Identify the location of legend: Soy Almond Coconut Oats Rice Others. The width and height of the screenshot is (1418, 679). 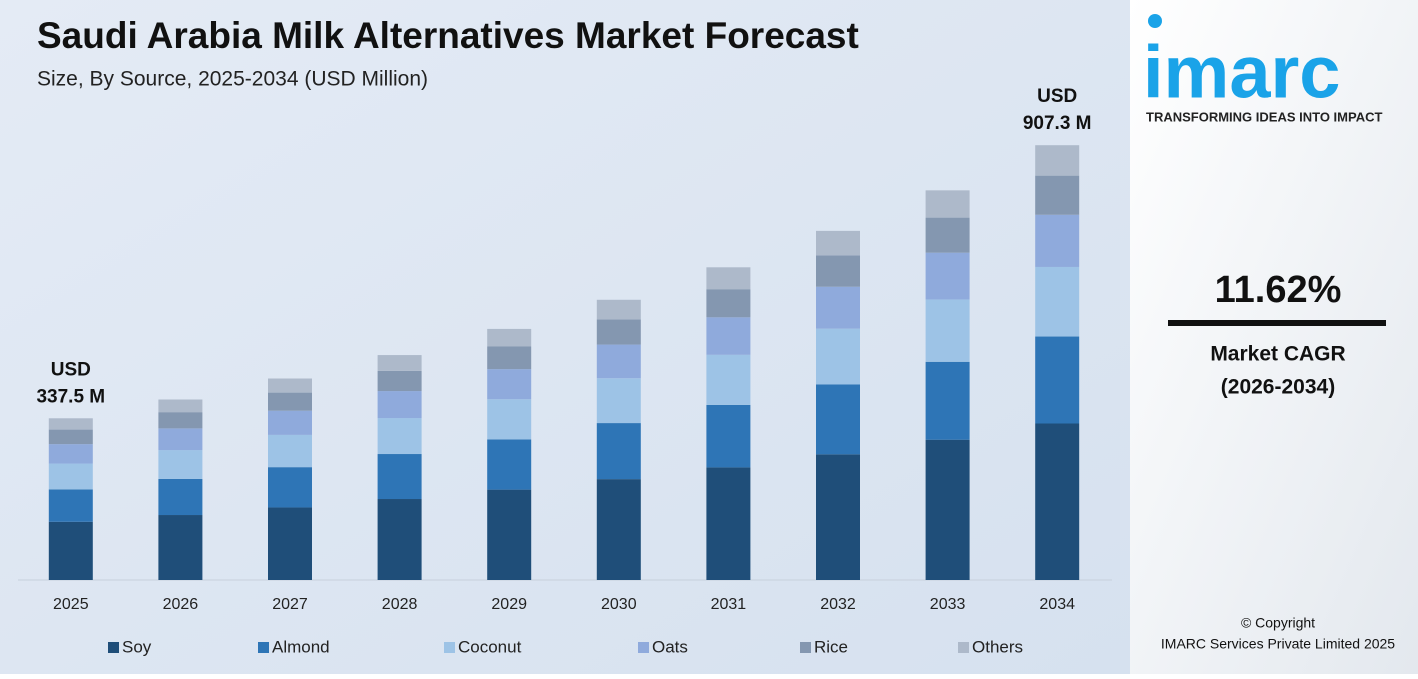
(565, 646).